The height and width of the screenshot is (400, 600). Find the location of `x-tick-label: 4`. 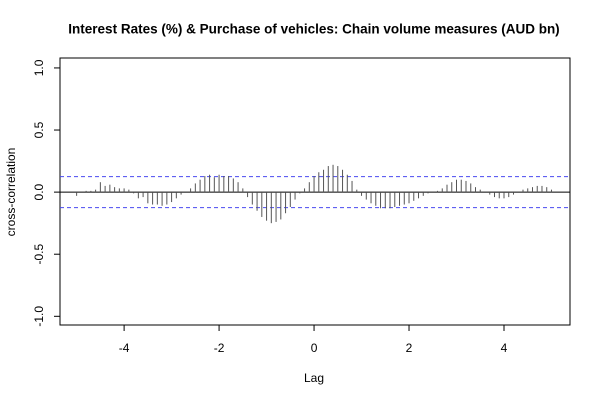

x-tick-label: 4 is located at coordinates (504, 348).